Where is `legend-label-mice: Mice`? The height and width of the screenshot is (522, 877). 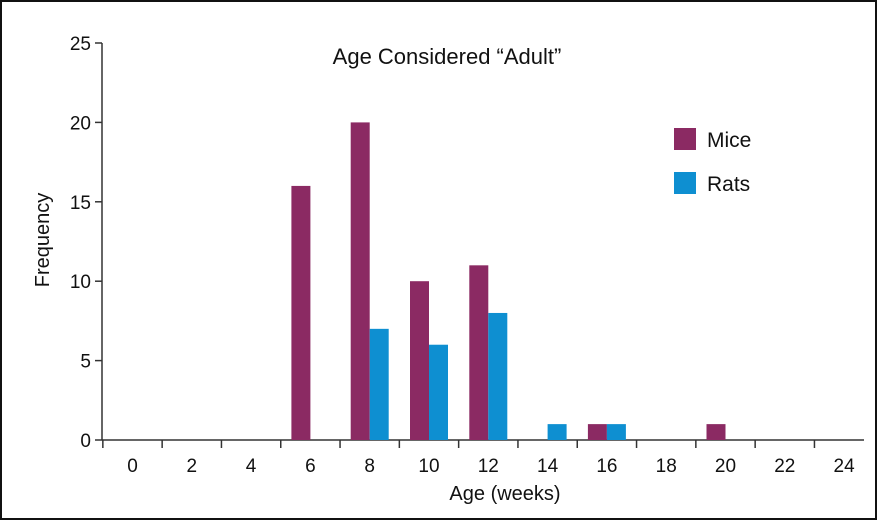
legend-label-mice: Mice is located at coordinates (729, 140).